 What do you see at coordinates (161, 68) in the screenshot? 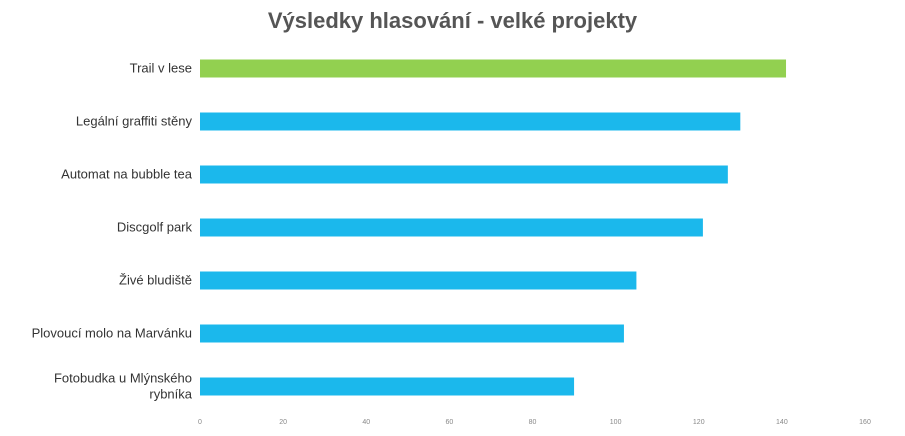
I see `category-label-0: Trail v lese` at bounding box center [161, 68].